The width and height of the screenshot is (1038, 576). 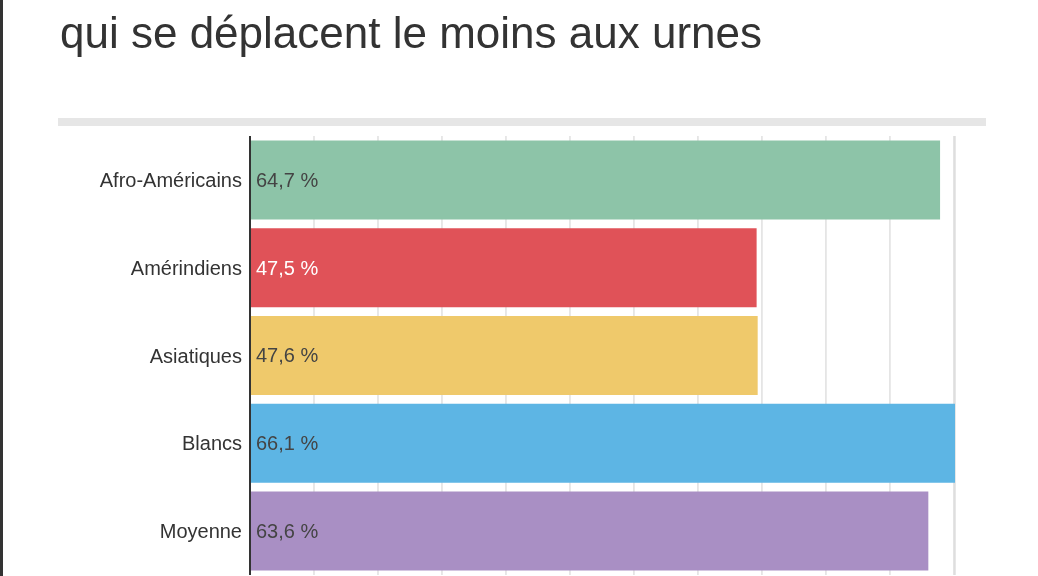 What do you see at coordinates (195, 355) in the screenshot?
I see `y-tick-label: Asiatiques` at bounding box center [195, 355].